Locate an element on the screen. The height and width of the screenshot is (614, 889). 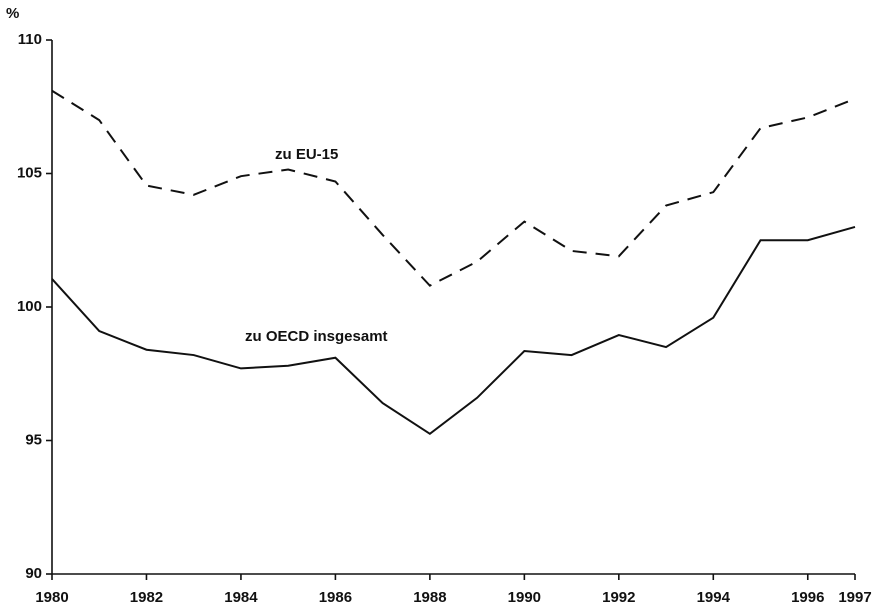
y-tick-label: 100 is located at coordinates (29, 306).